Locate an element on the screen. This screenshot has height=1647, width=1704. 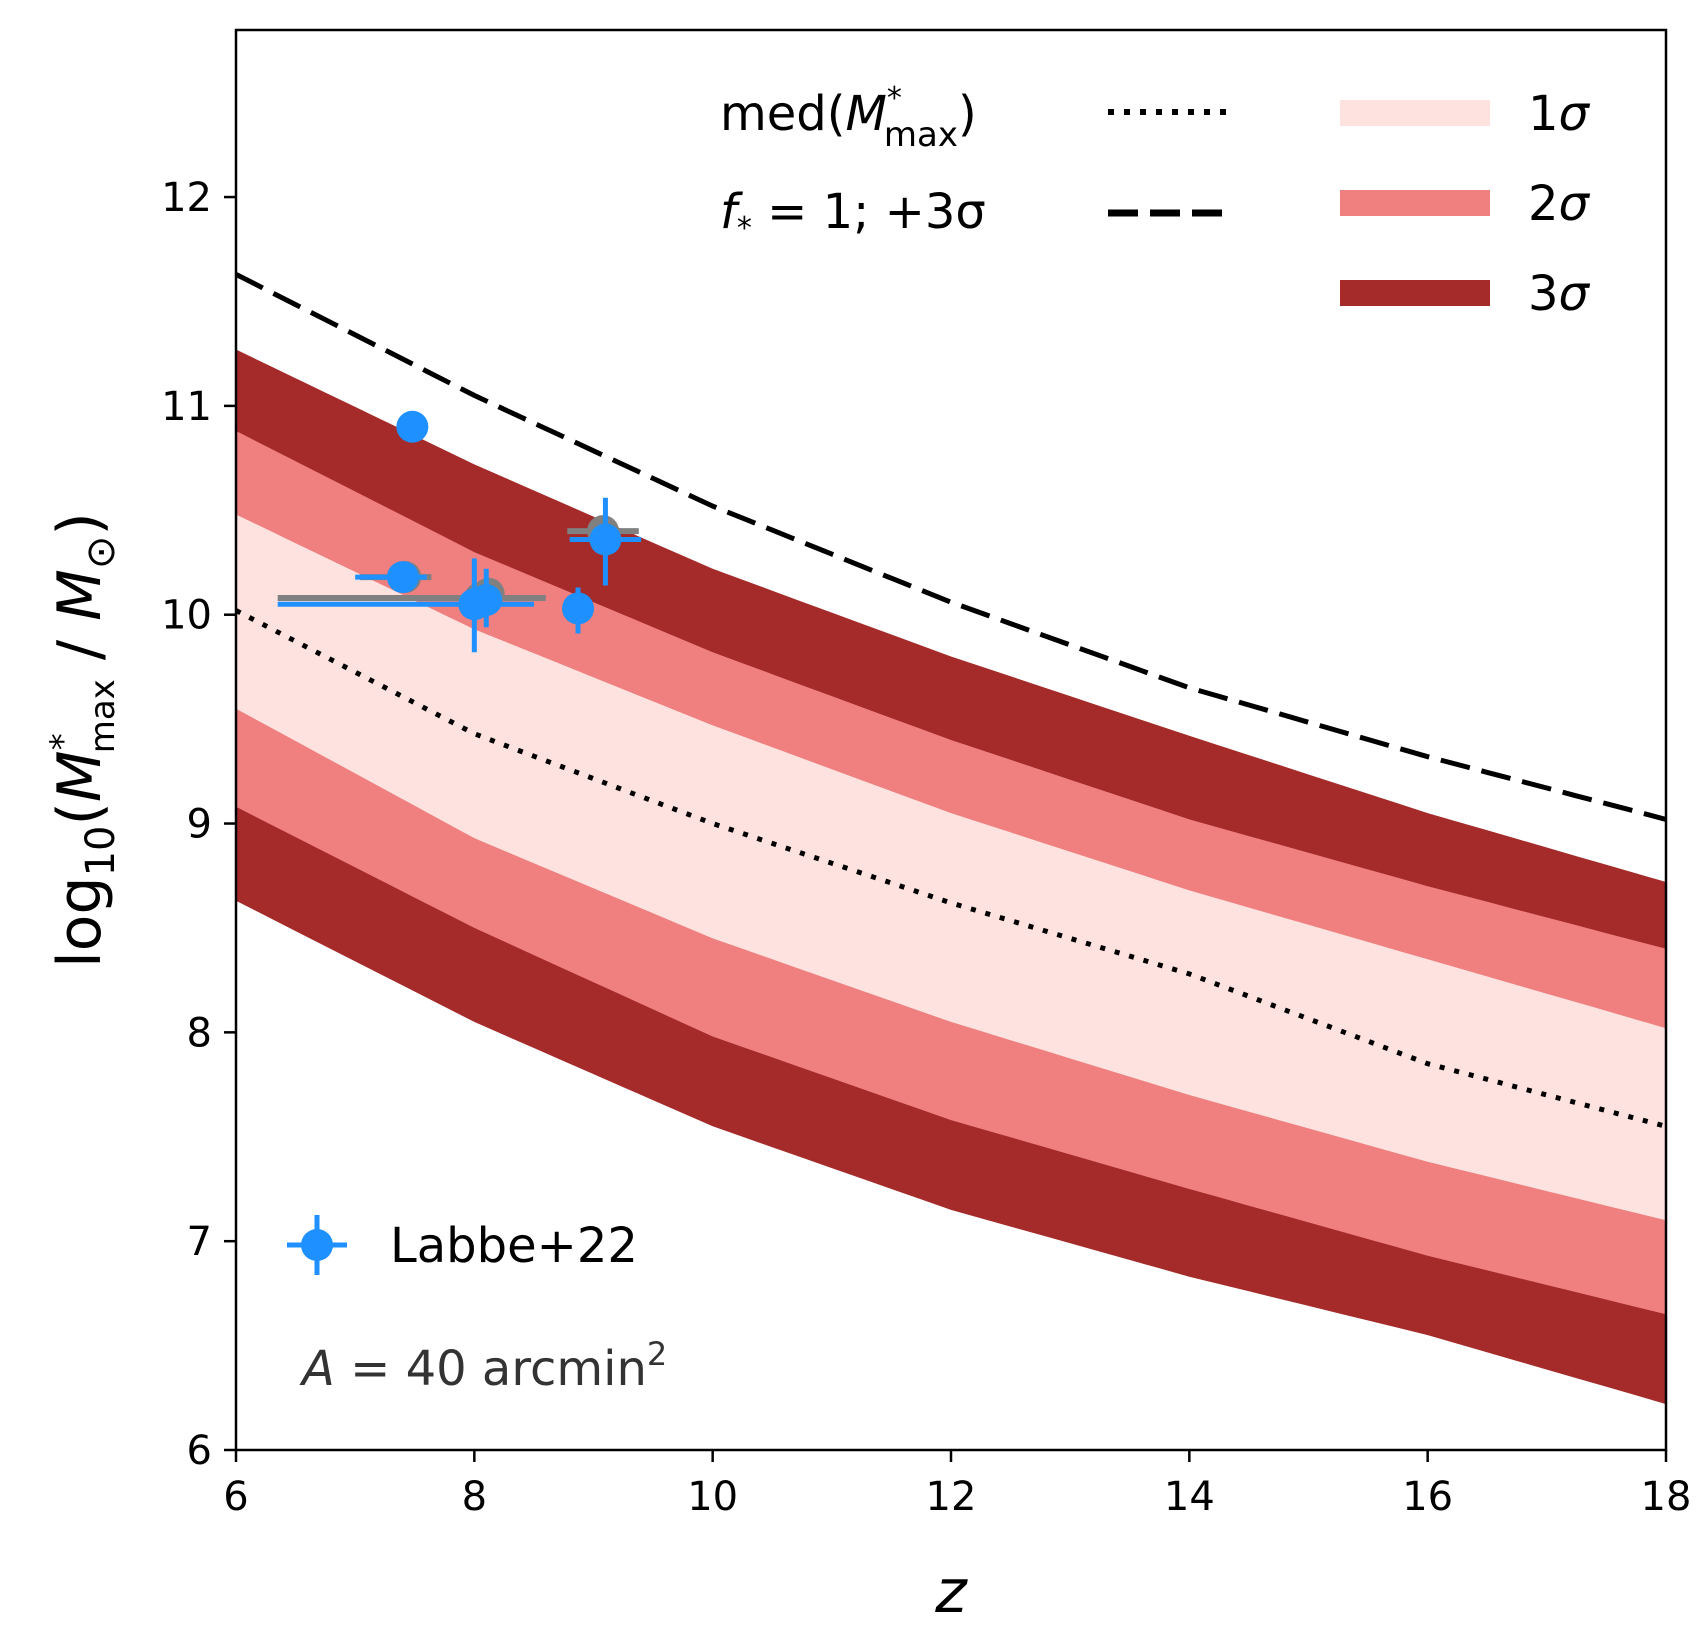
y-tick-label: 9 is located at coordinates (199, 825).